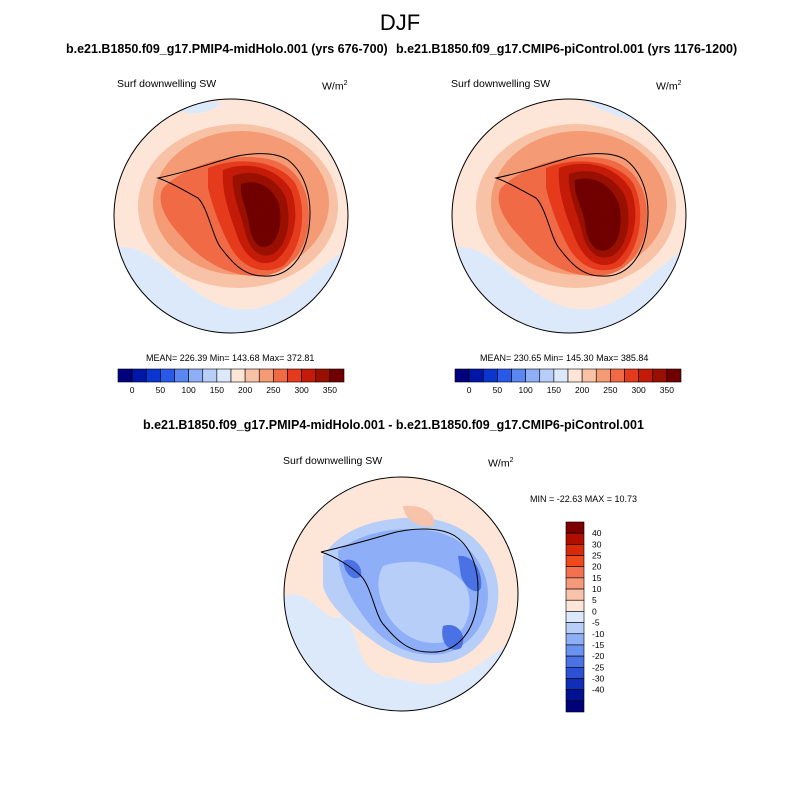  What do you see at coordinates (597, 567) in the screenshot?
I see `difference-colorbar-label: 20` at bounding box center [597, 567].